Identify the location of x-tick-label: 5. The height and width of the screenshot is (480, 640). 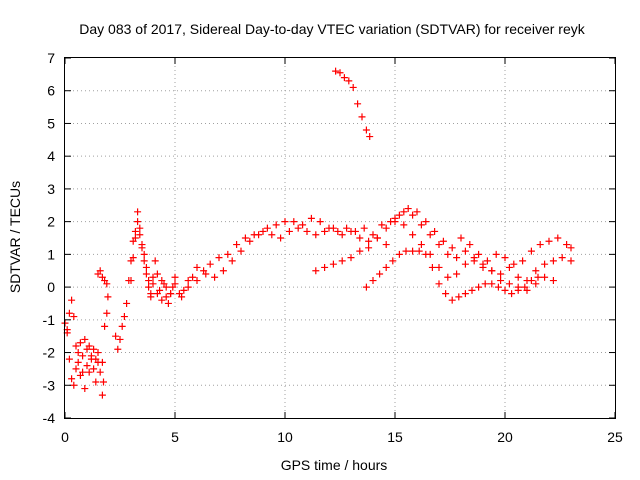
(175, 437).